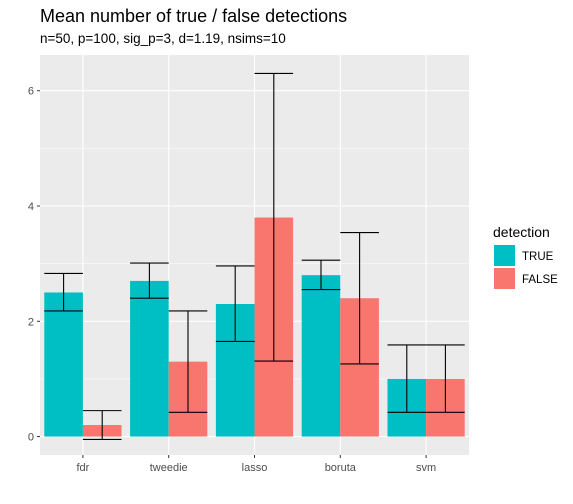  What do you see at coordinates (540, 280) in the screenshot?
I see `legend-label-false: FALSE` at bounding box center [540, 280].